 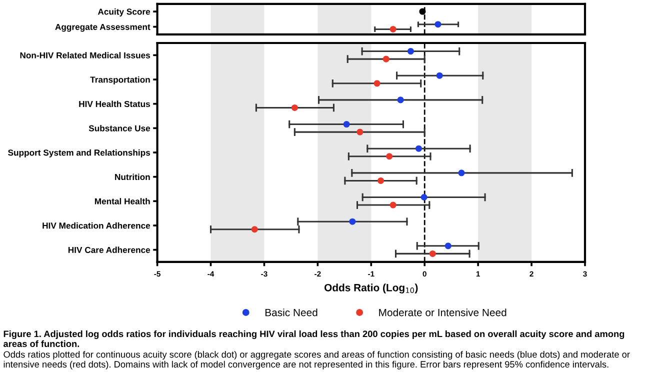 I want to click on y-tick-label: Nutrition, so click(x=132, y=177).